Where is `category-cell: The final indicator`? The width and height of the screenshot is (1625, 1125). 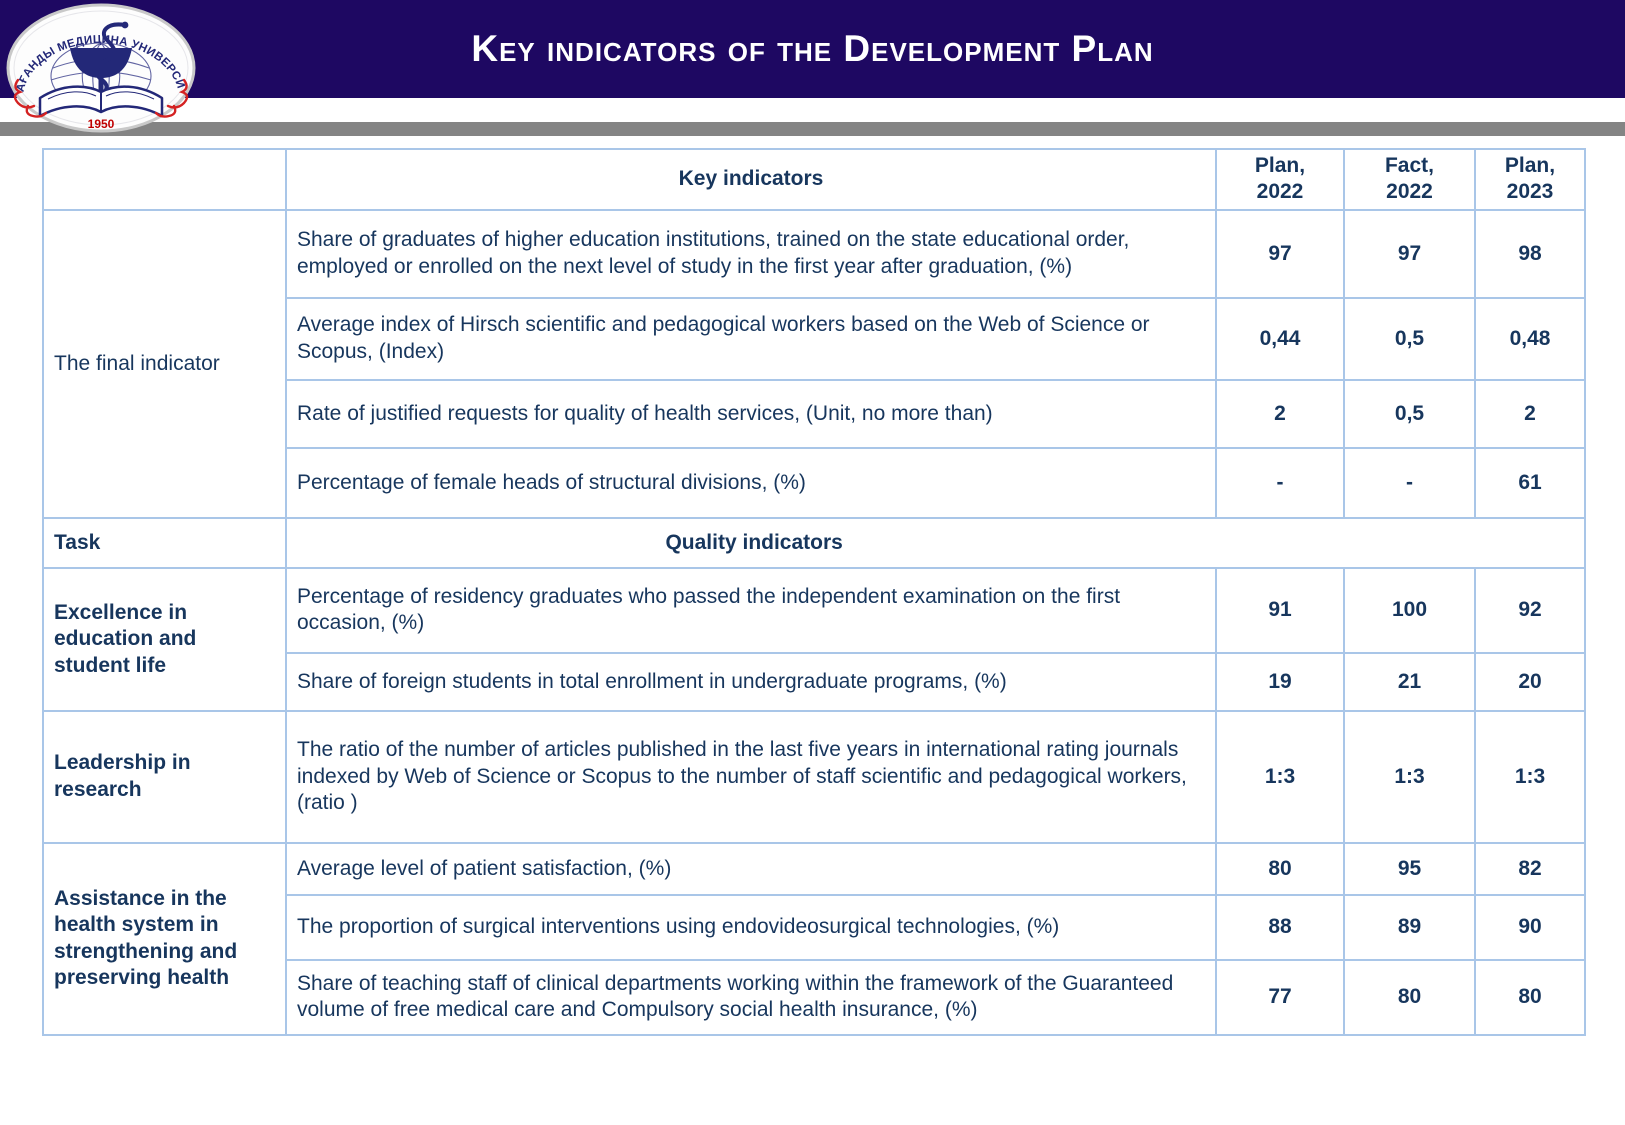
category-cell: The final indicator is located at coordinates (164, 363).